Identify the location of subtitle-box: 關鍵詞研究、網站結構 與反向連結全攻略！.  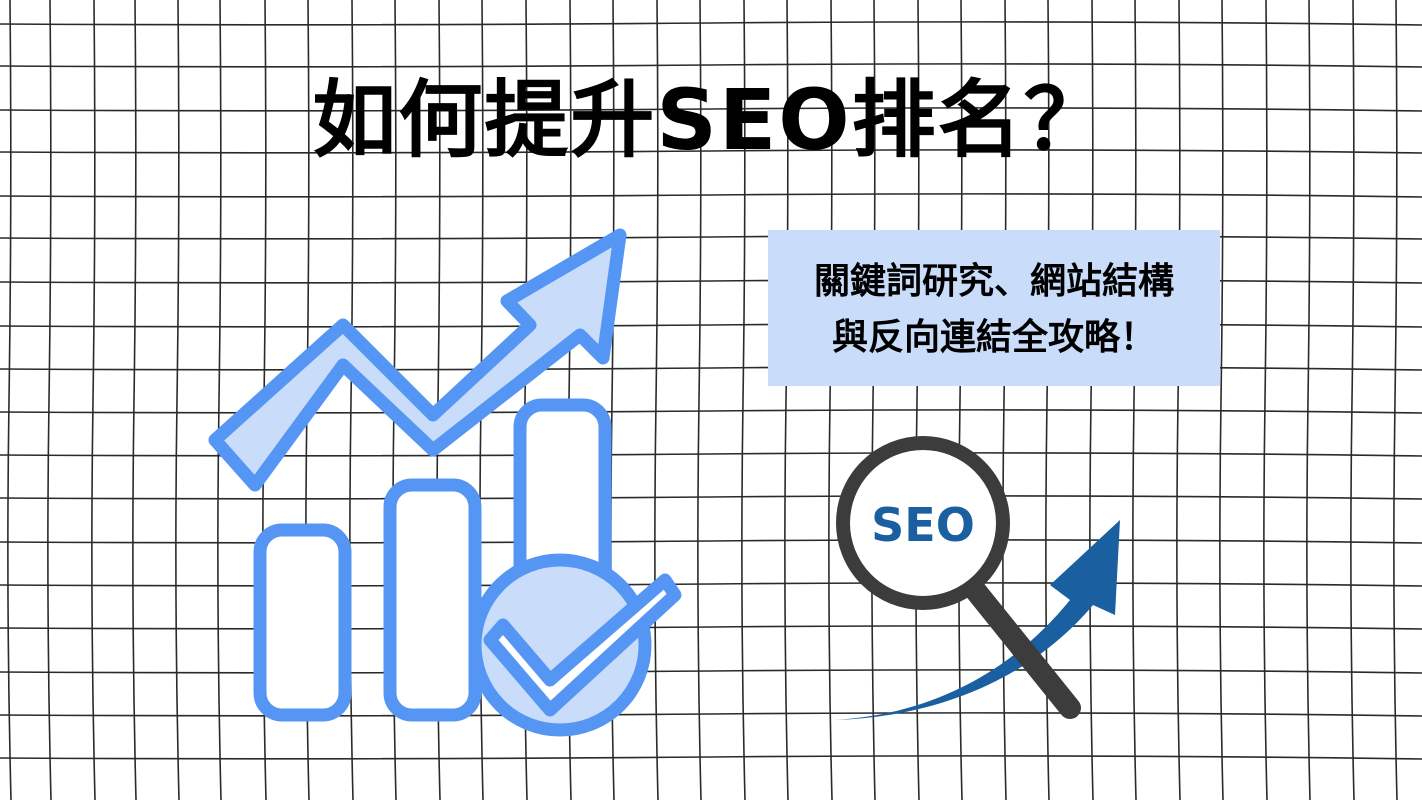
(994, 308).